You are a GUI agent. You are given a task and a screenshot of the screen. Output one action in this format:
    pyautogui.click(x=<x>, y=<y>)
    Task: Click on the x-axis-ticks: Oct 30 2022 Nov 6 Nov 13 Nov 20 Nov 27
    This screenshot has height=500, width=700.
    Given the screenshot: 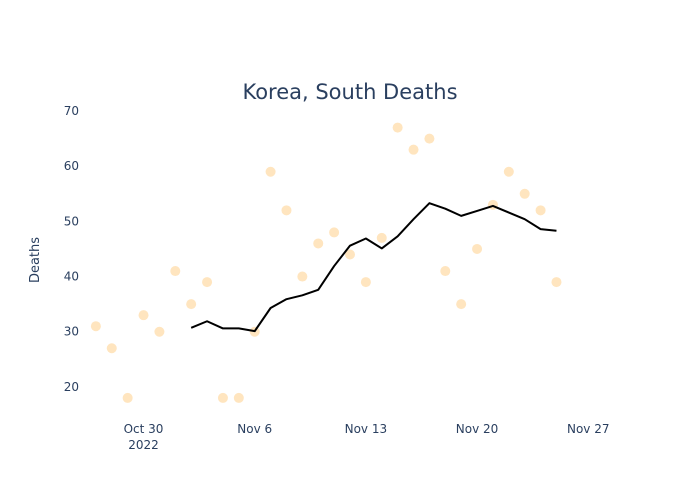 What is the action you would take?
    pyautogui.click(x=367, y=437)
    